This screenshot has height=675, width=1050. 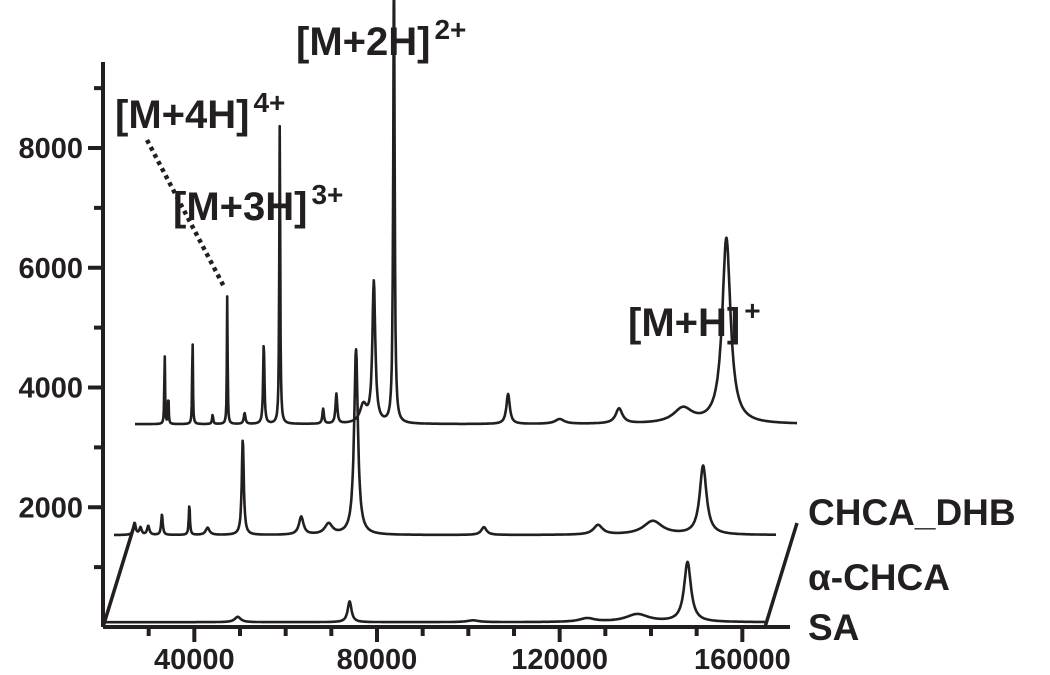 I want to click on x-tick-label: 80000, so click(x=377, y=659).